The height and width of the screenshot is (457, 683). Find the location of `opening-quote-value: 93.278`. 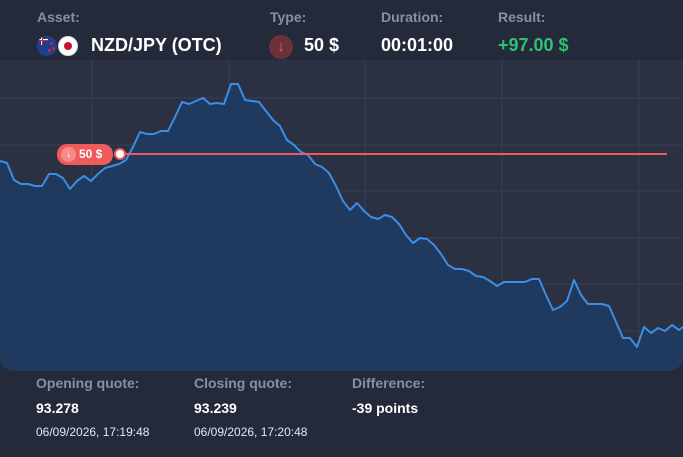

opening-quote-value: 93.278 is located at coordinates (57, 408).